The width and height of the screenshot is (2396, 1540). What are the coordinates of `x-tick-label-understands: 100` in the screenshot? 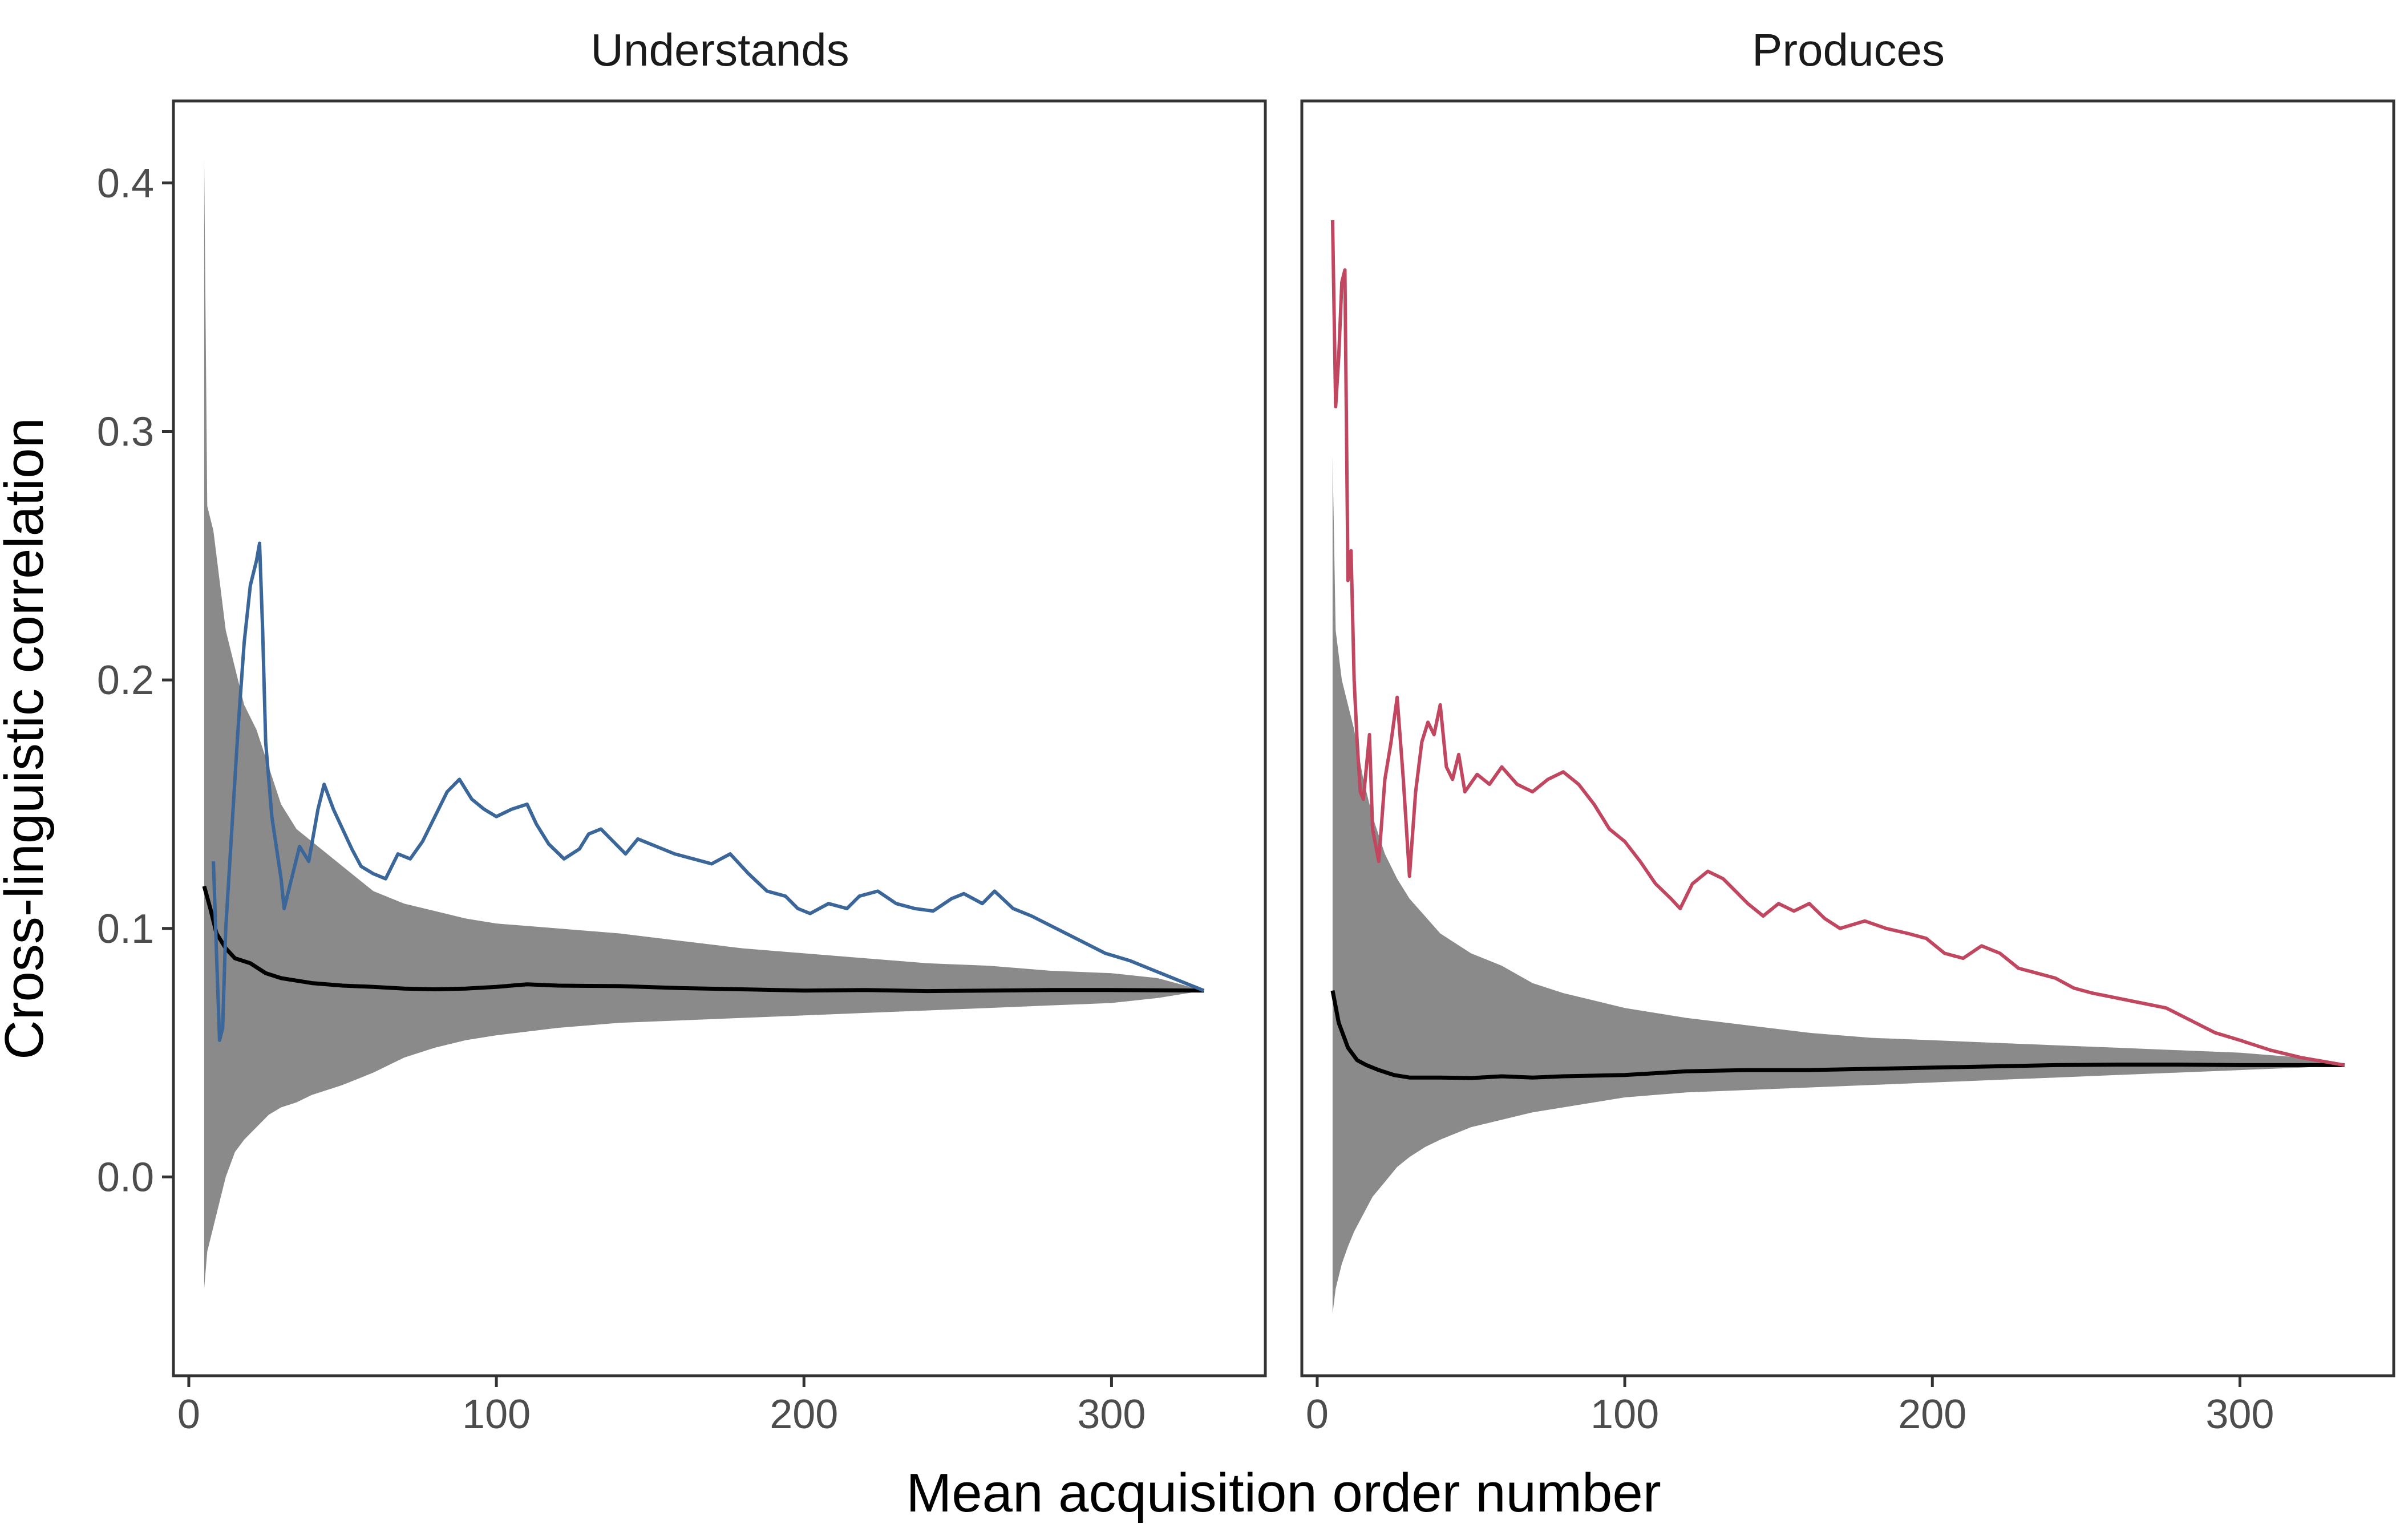 It's located at (496, 1415).